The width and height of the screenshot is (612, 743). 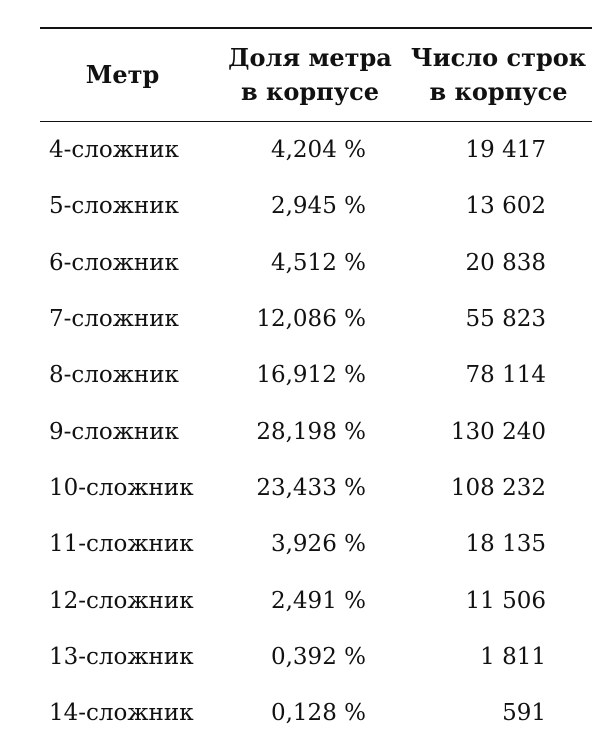 I want to click on lines-cell: 130 240, so click(x=498, y=431).